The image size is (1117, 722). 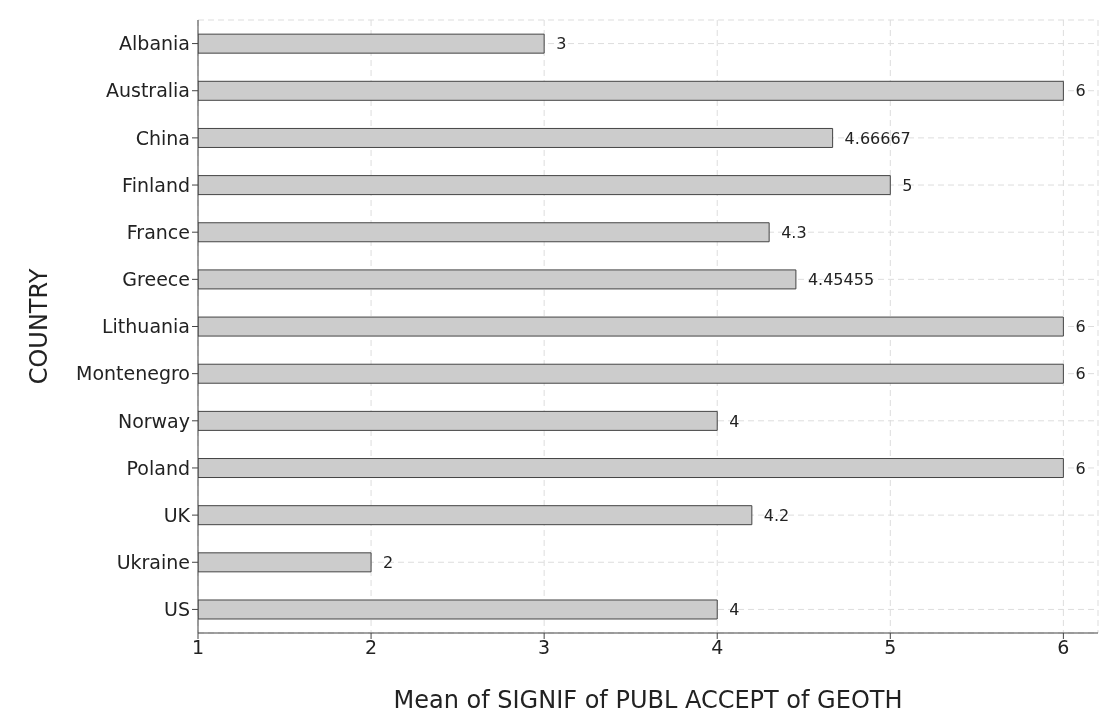 What do you see at coordinates (198, 647) in the screenshot?
I see `x-tick-label: 1` at bounding box center [198, 647].